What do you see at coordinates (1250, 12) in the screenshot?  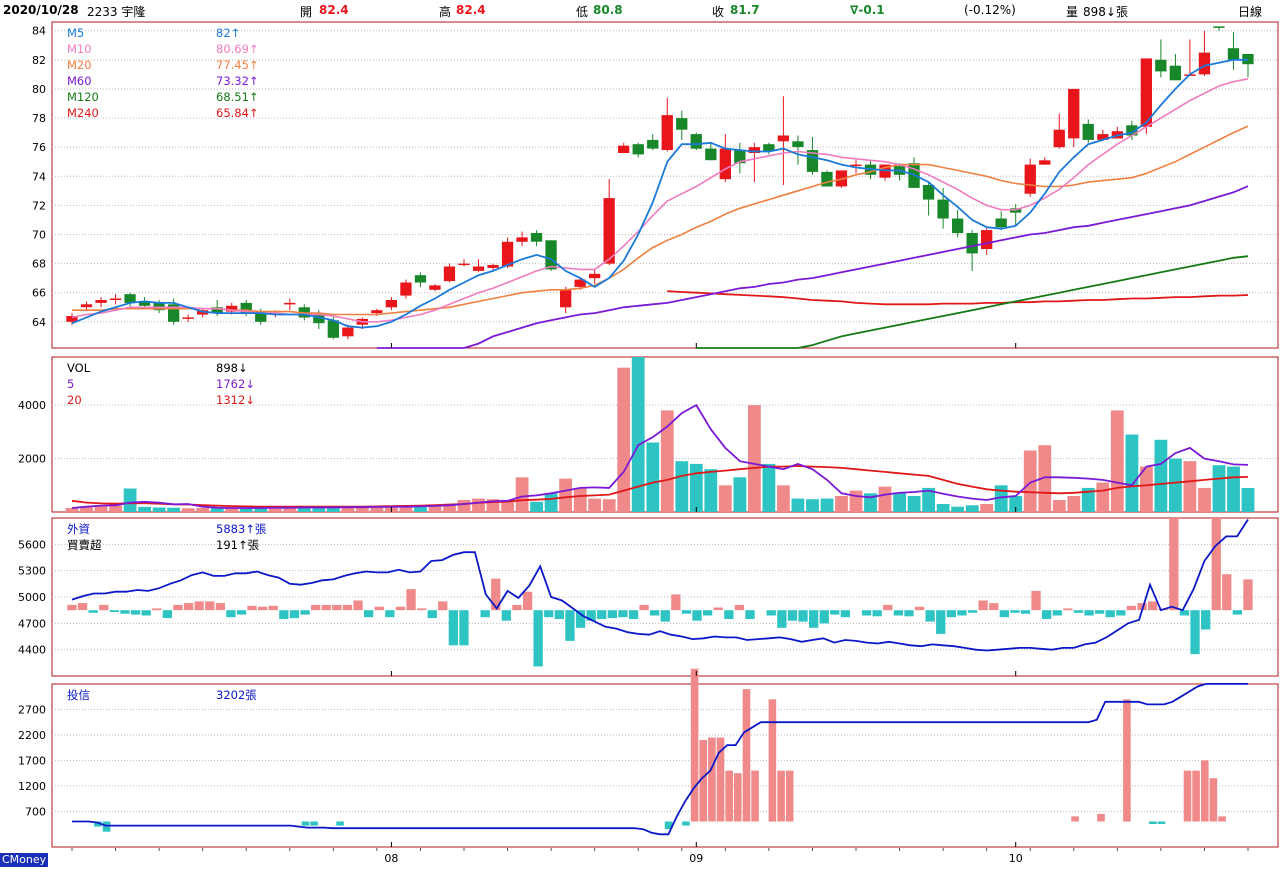 I see `period-selector: 日線` at bounding box center [1250, 12].